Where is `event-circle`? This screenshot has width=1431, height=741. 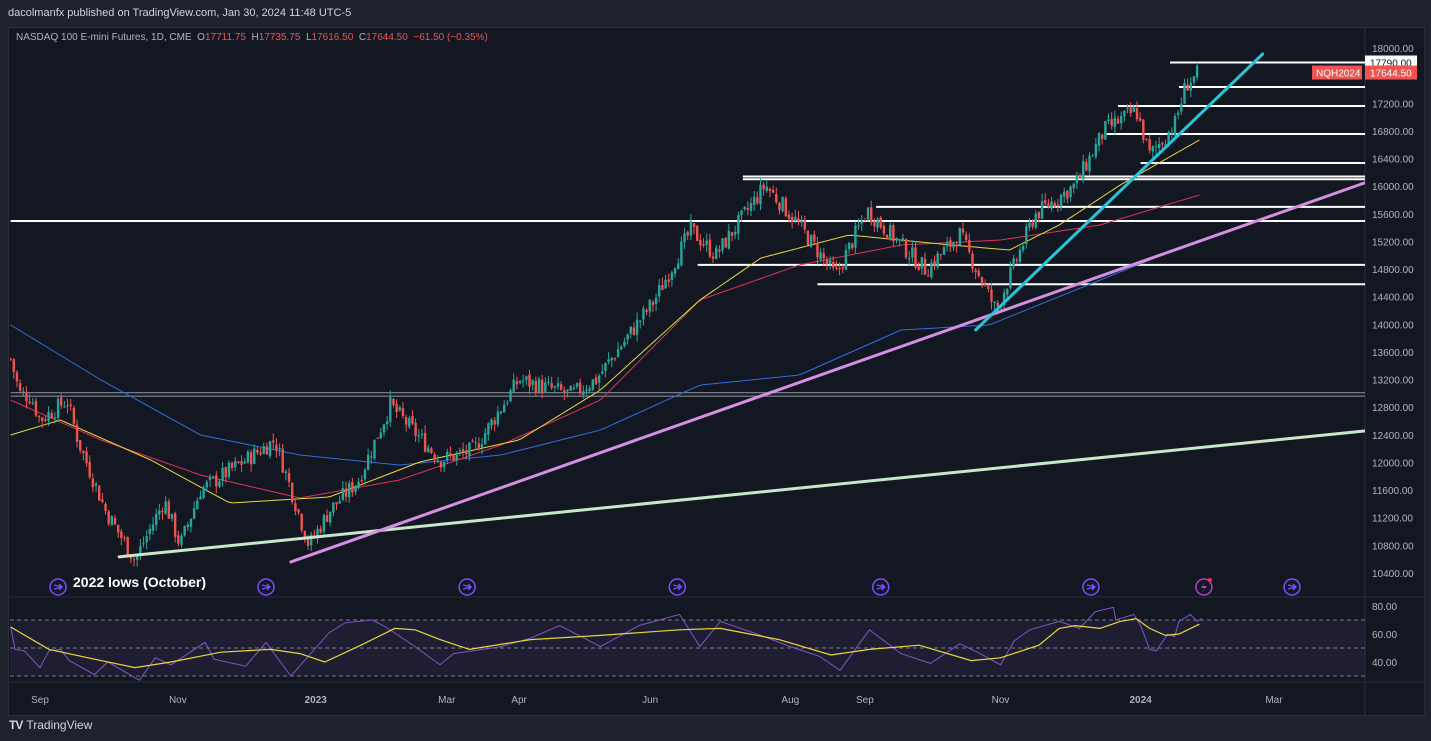 event-circle is located at coordinates (677, 587).